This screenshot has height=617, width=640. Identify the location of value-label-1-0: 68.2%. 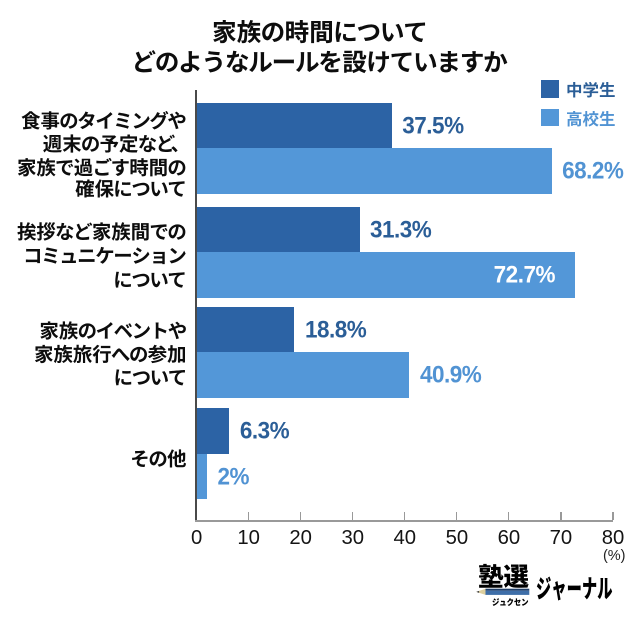
(593, 171).